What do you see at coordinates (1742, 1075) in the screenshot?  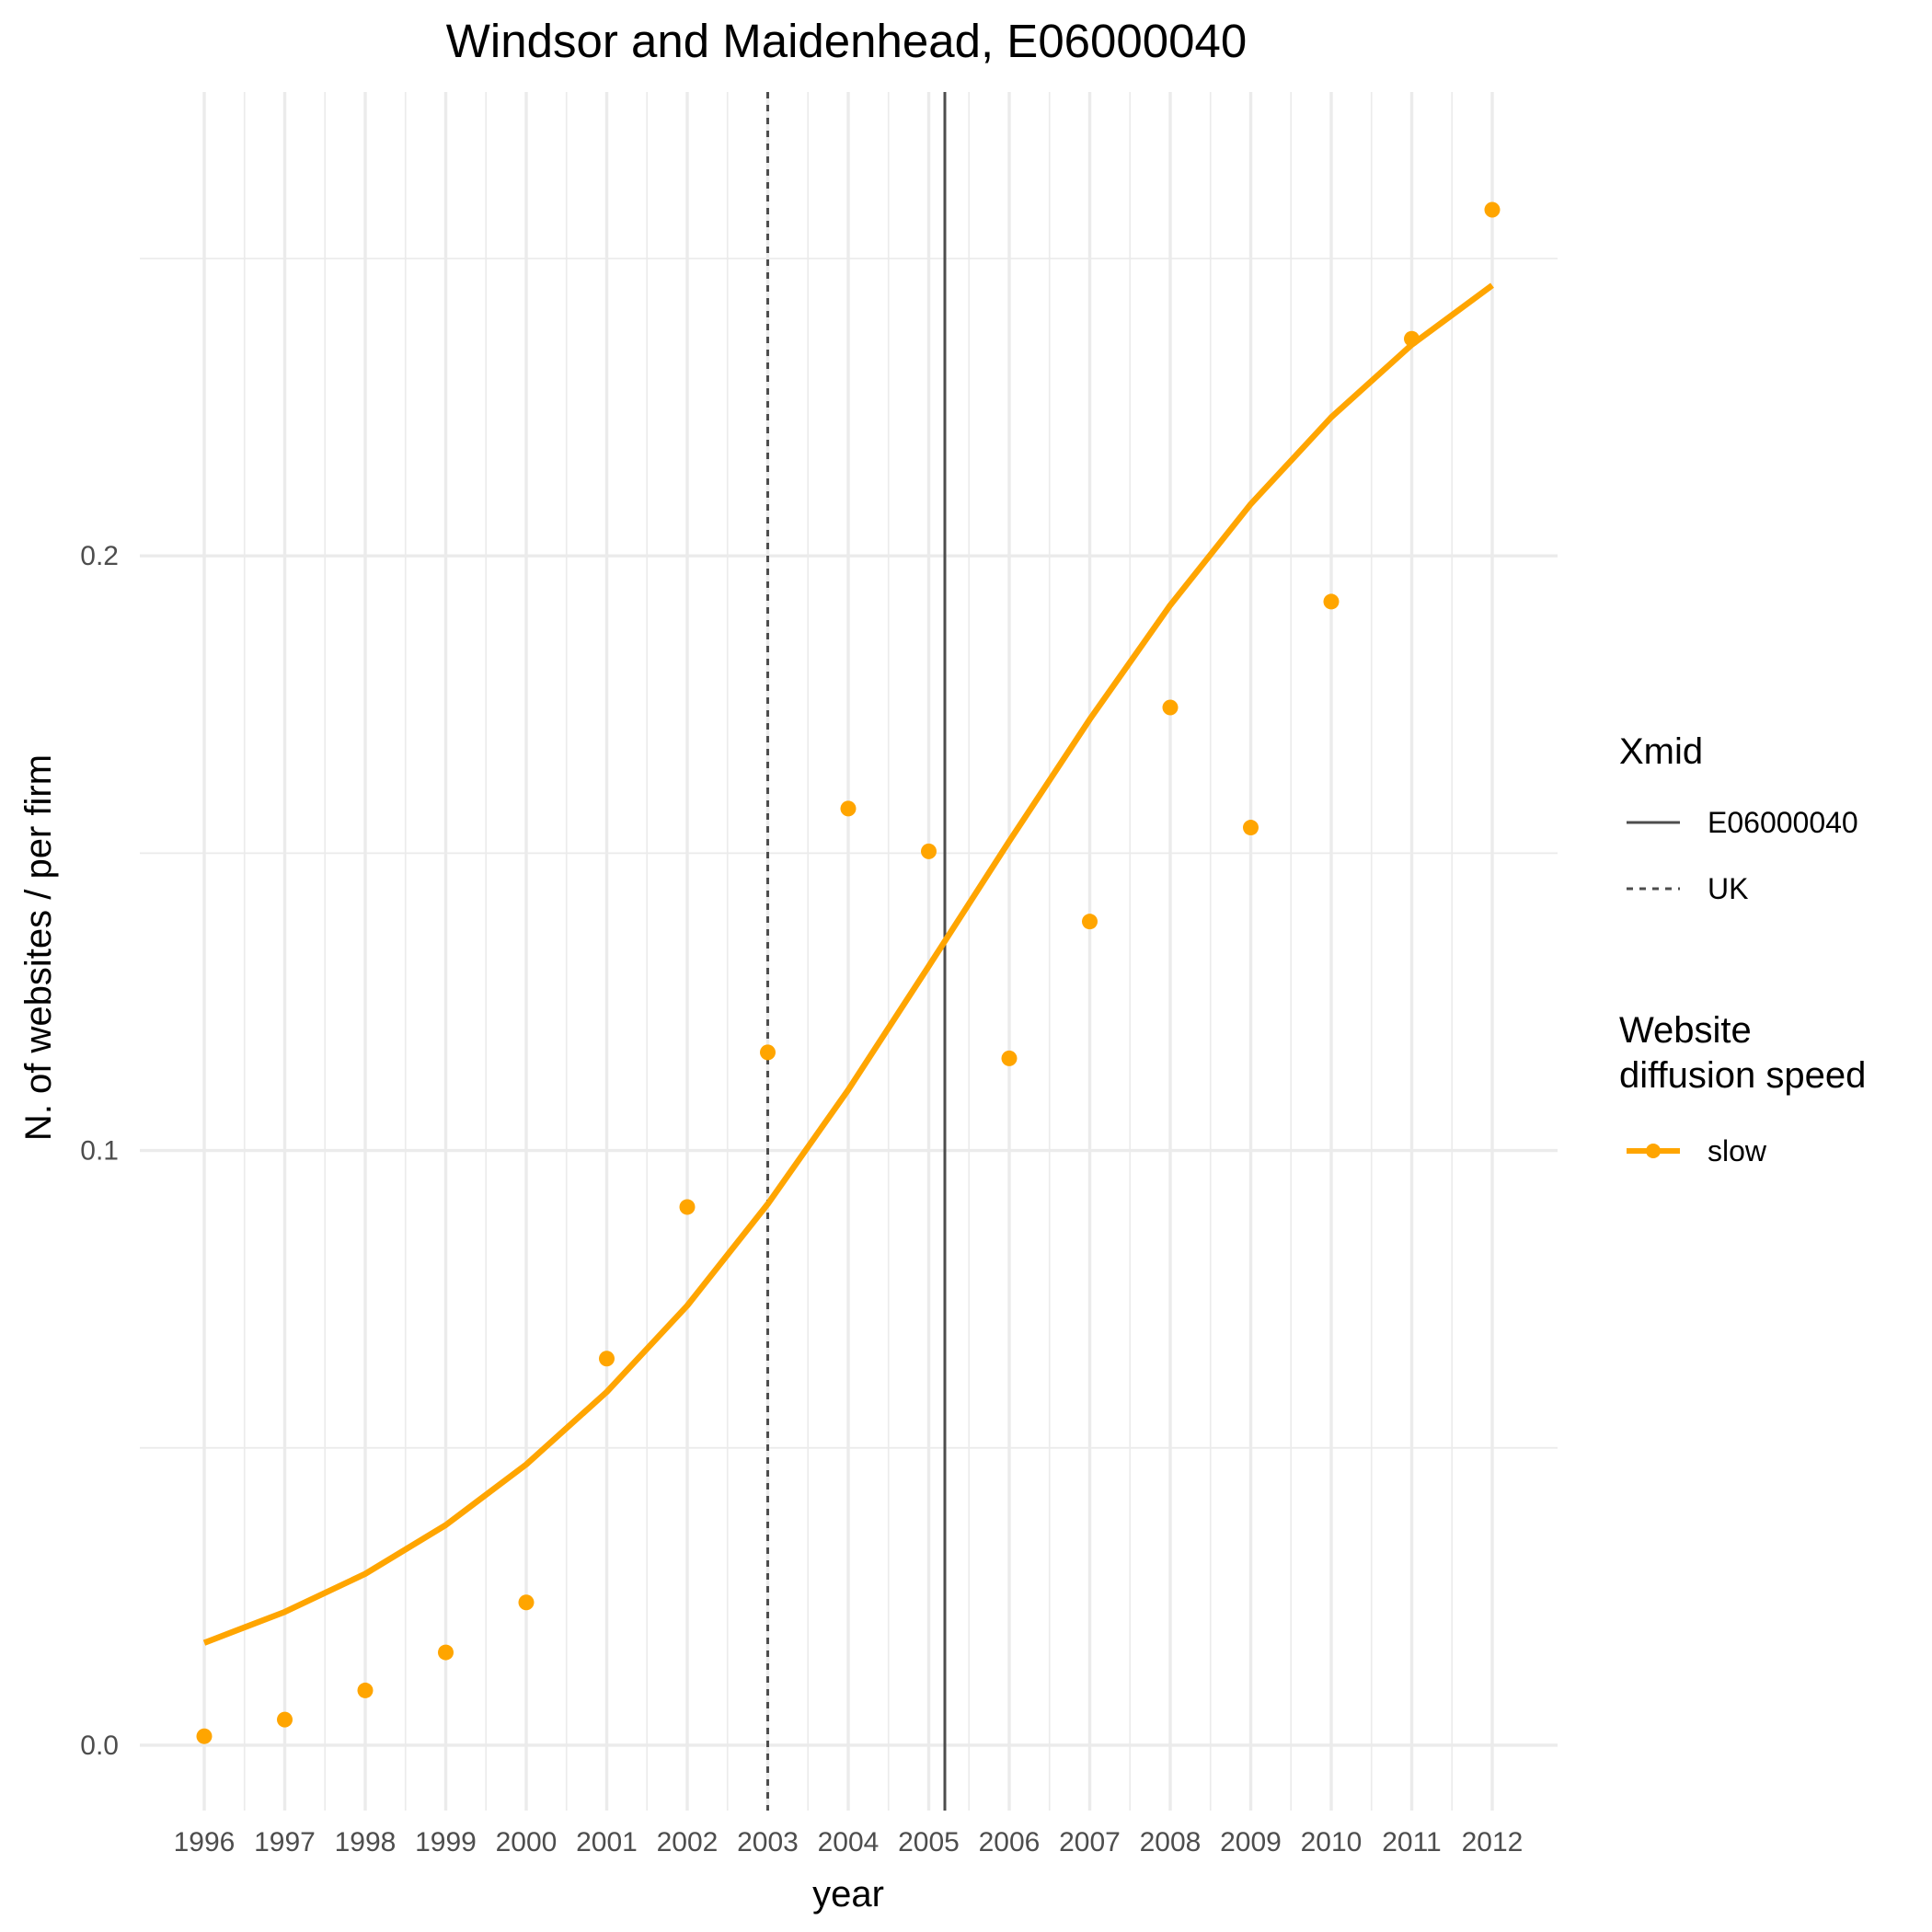 I see `legend-speed-title-line2: diffusion speed` at bounding box center [1742, 1075].